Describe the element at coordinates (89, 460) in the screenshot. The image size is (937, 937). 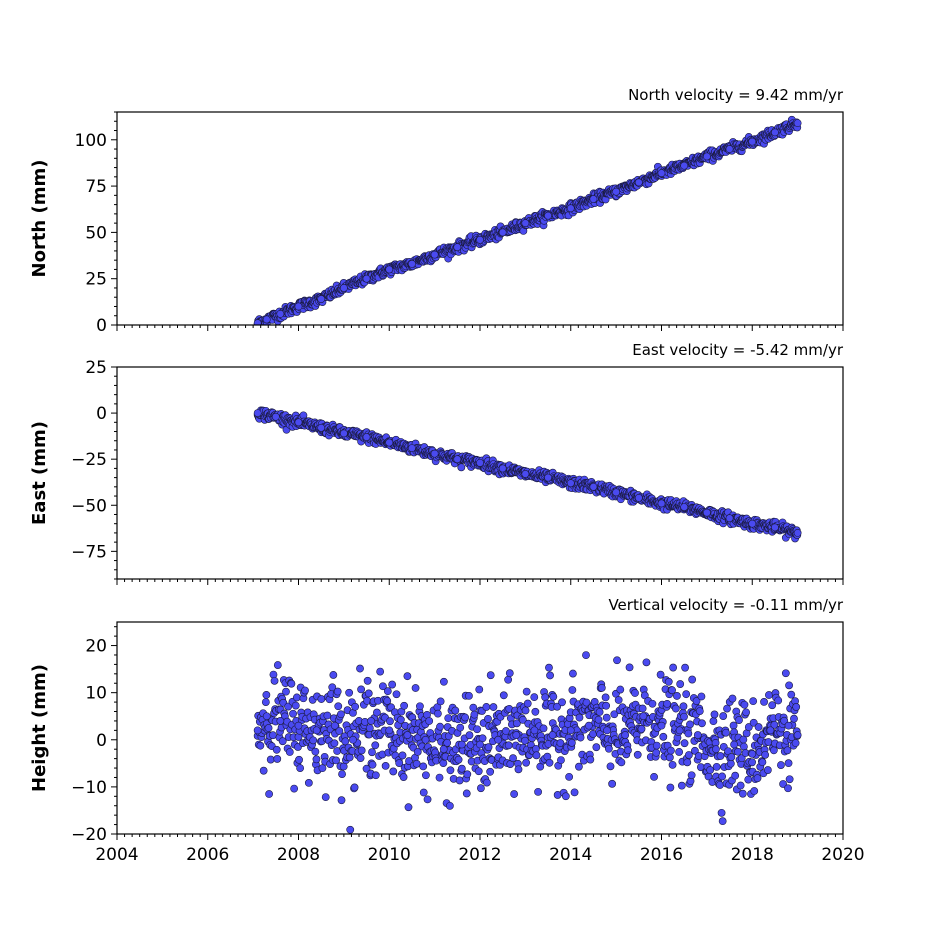
I see `y-tick-label: −25` at that location.